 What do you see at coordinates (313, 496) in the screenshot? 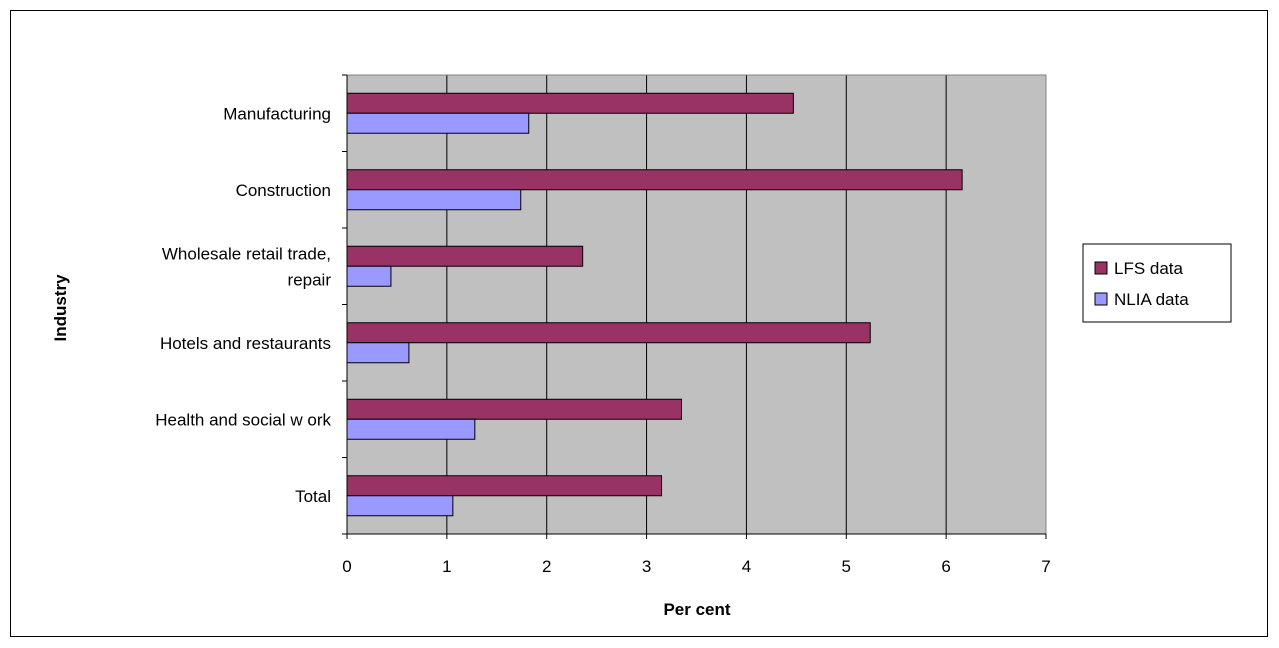
I see `category-label: Total` at bounding box center [313, 496].